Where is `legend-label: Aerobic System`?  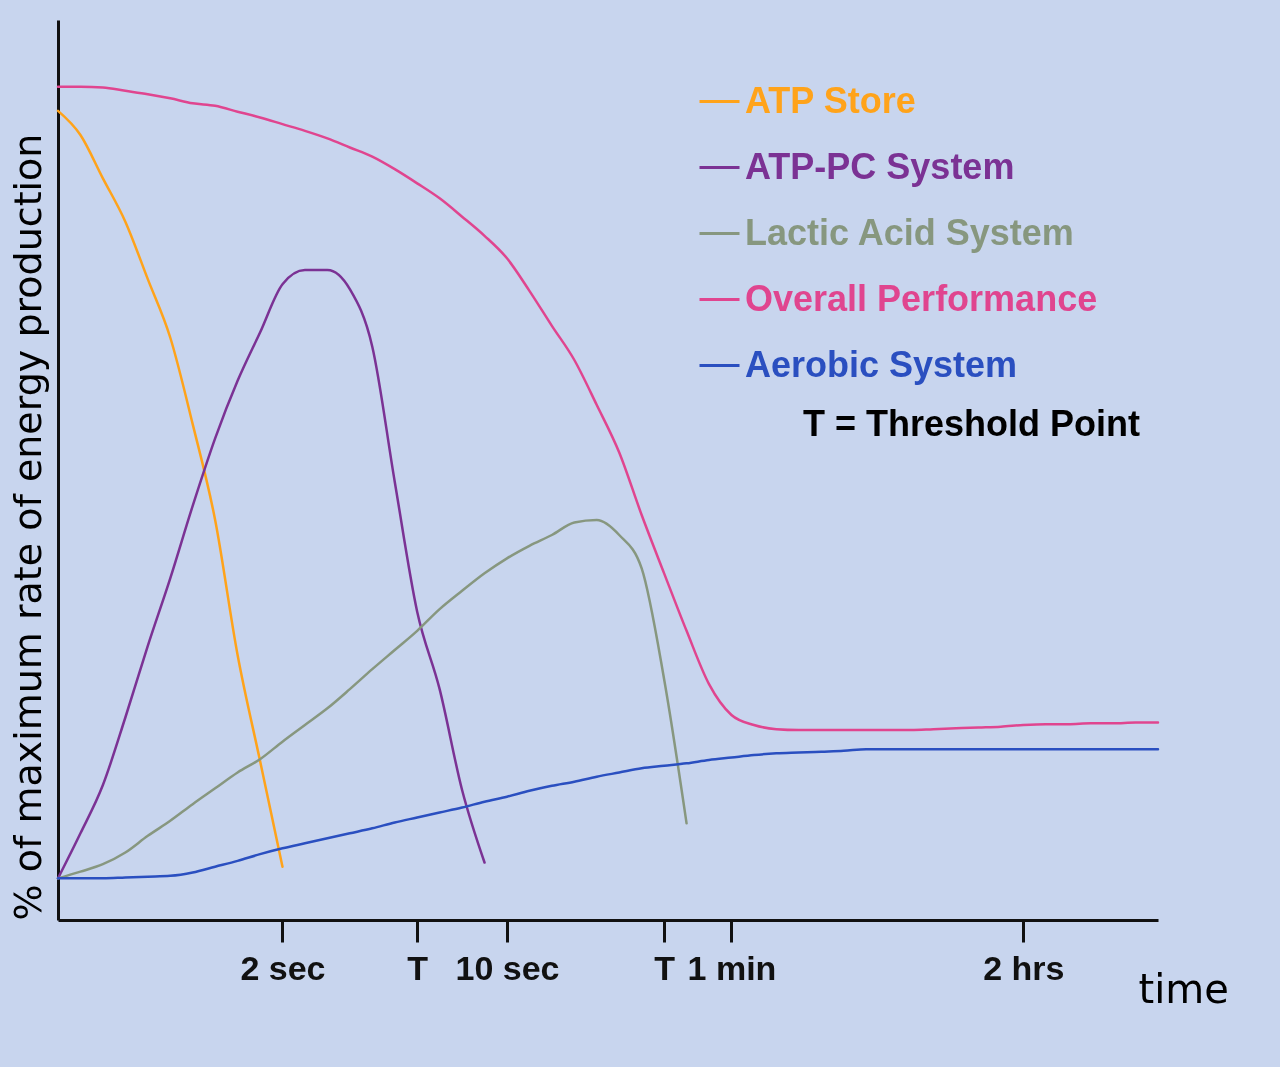 legend-label: Aerobic System is located at coordinates (881, 364).